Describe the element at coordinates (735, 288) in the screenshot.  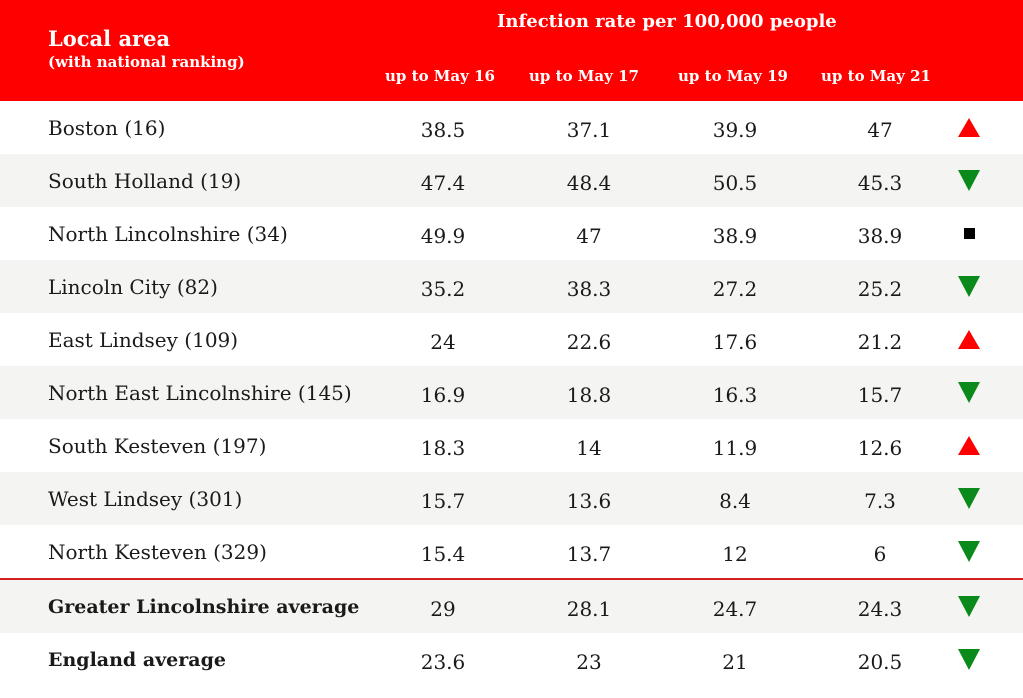
I see `rate-value: 27.2` at that location.